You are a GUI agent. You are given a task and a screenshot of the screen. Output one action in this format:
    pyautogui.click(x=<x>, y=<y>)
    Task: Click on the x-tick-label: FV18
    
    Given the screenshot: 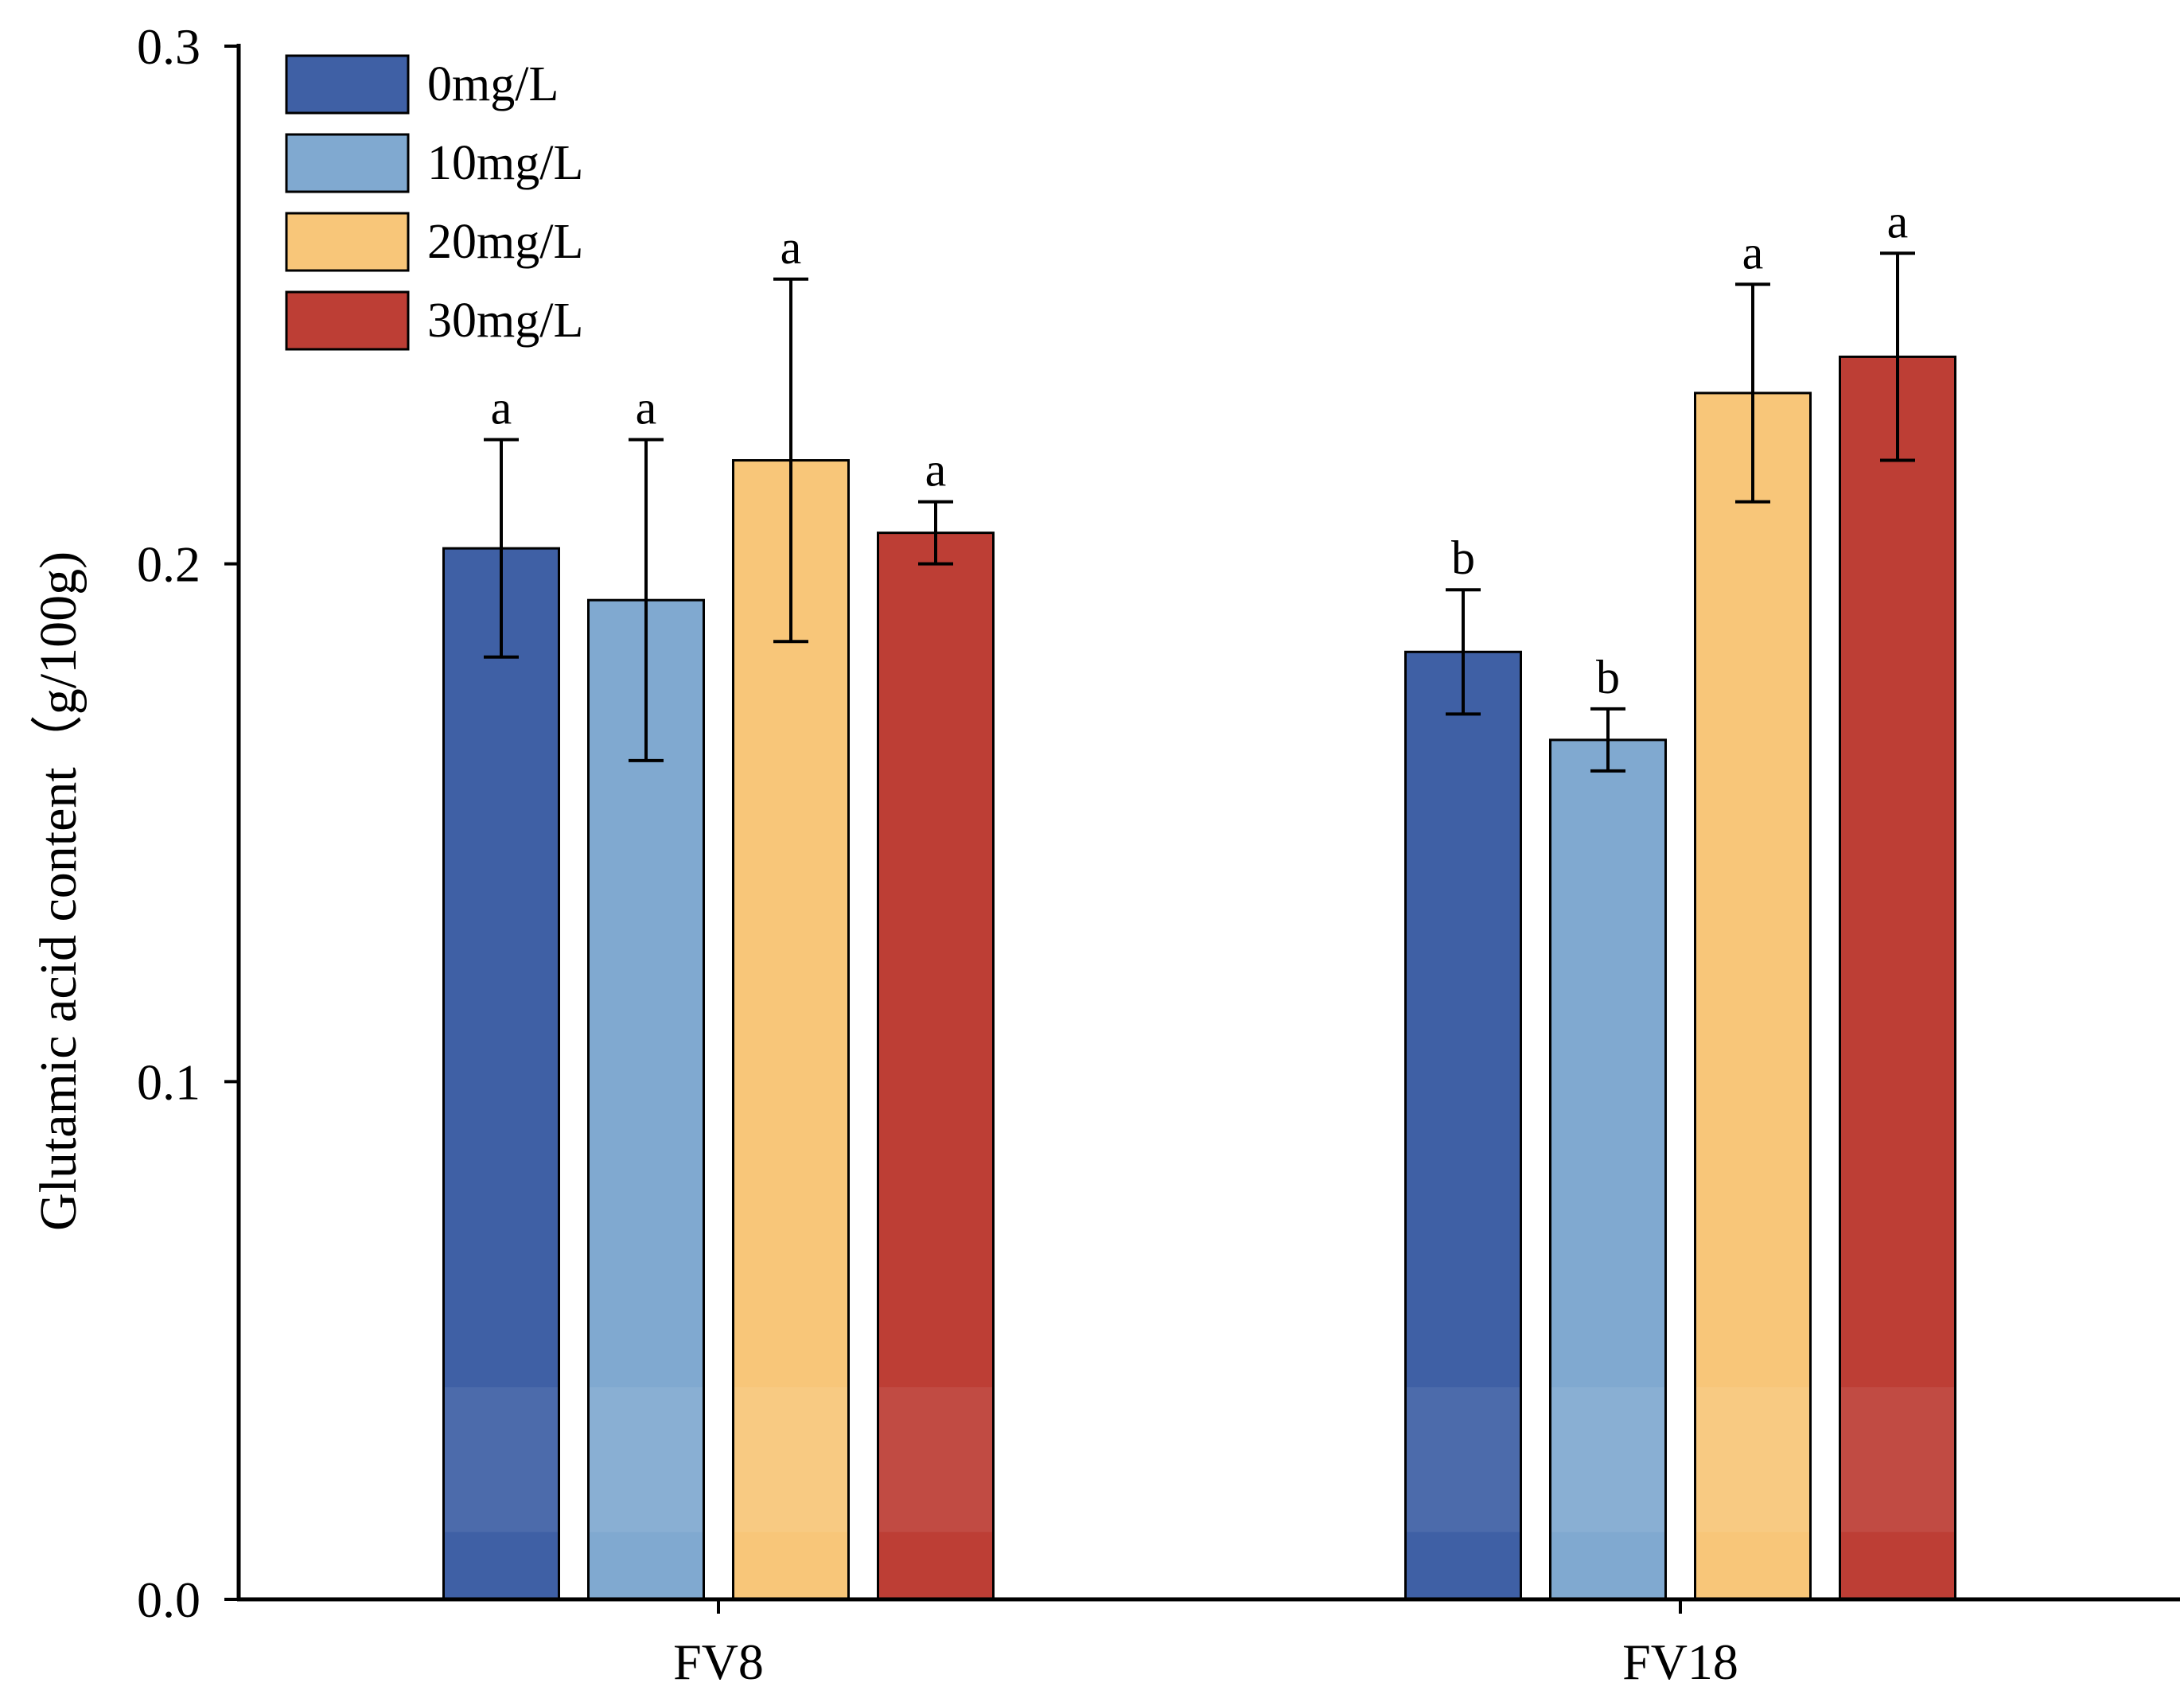 What is the action you would take?
    pyautogui.click(x=1680, y=1662)
    